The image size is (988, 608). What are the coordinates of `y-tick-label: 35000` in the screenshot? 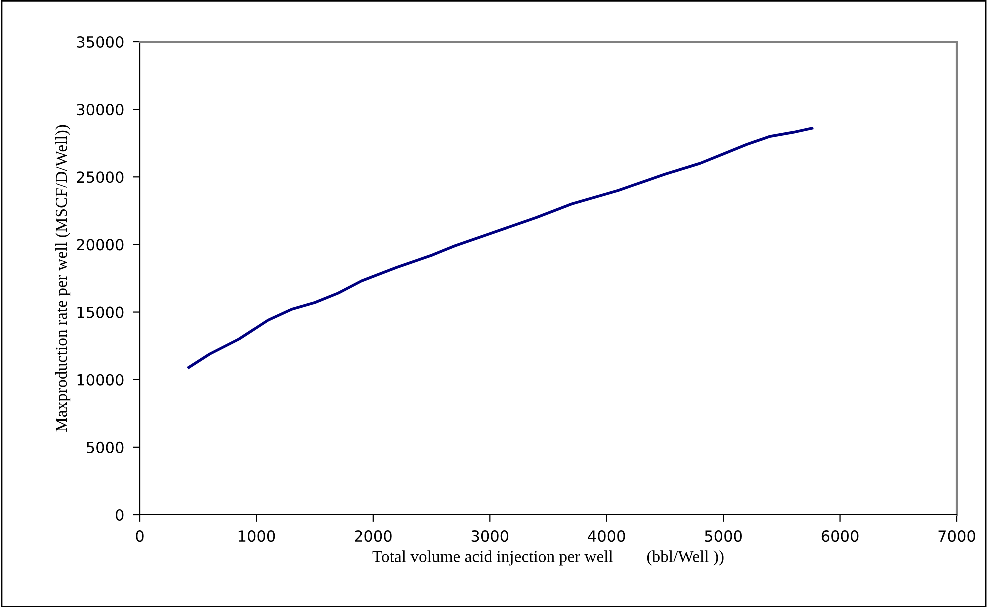 It's located at (100, 42).